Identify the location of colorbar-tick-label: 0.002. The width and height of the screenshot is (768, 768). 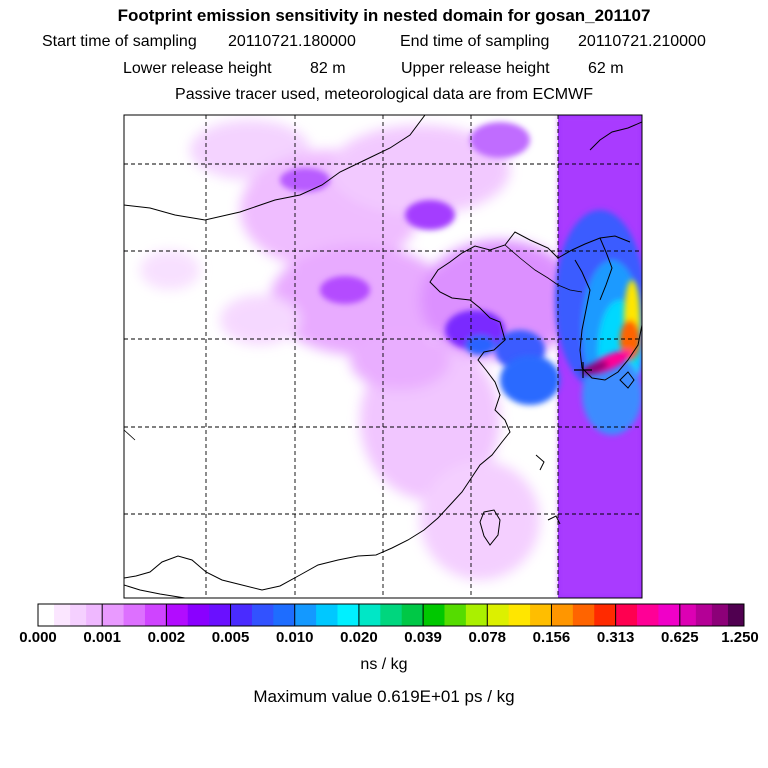
(166, 637).